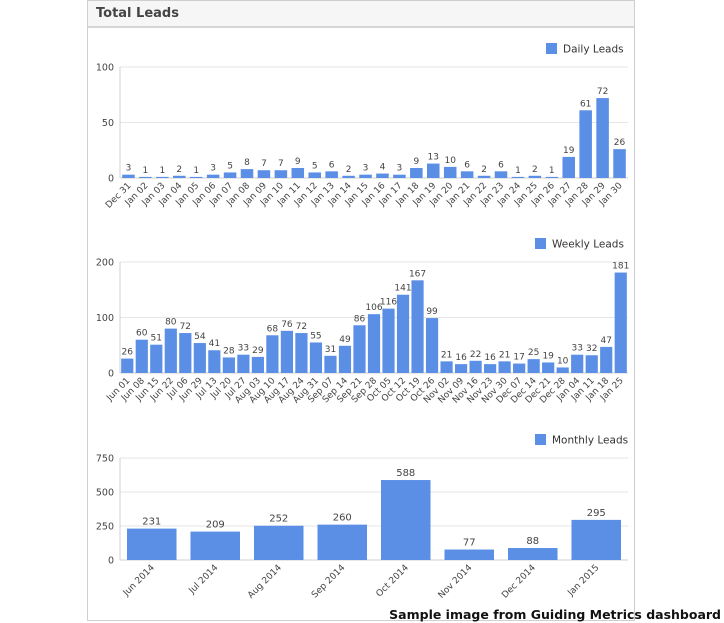 The width and height of the screenshot is (724, 623). What do you see at coordinates (519, 582) in the screenshot?
I see `category-label-2-6: Dec 2014` at bounding box center [519, 582].